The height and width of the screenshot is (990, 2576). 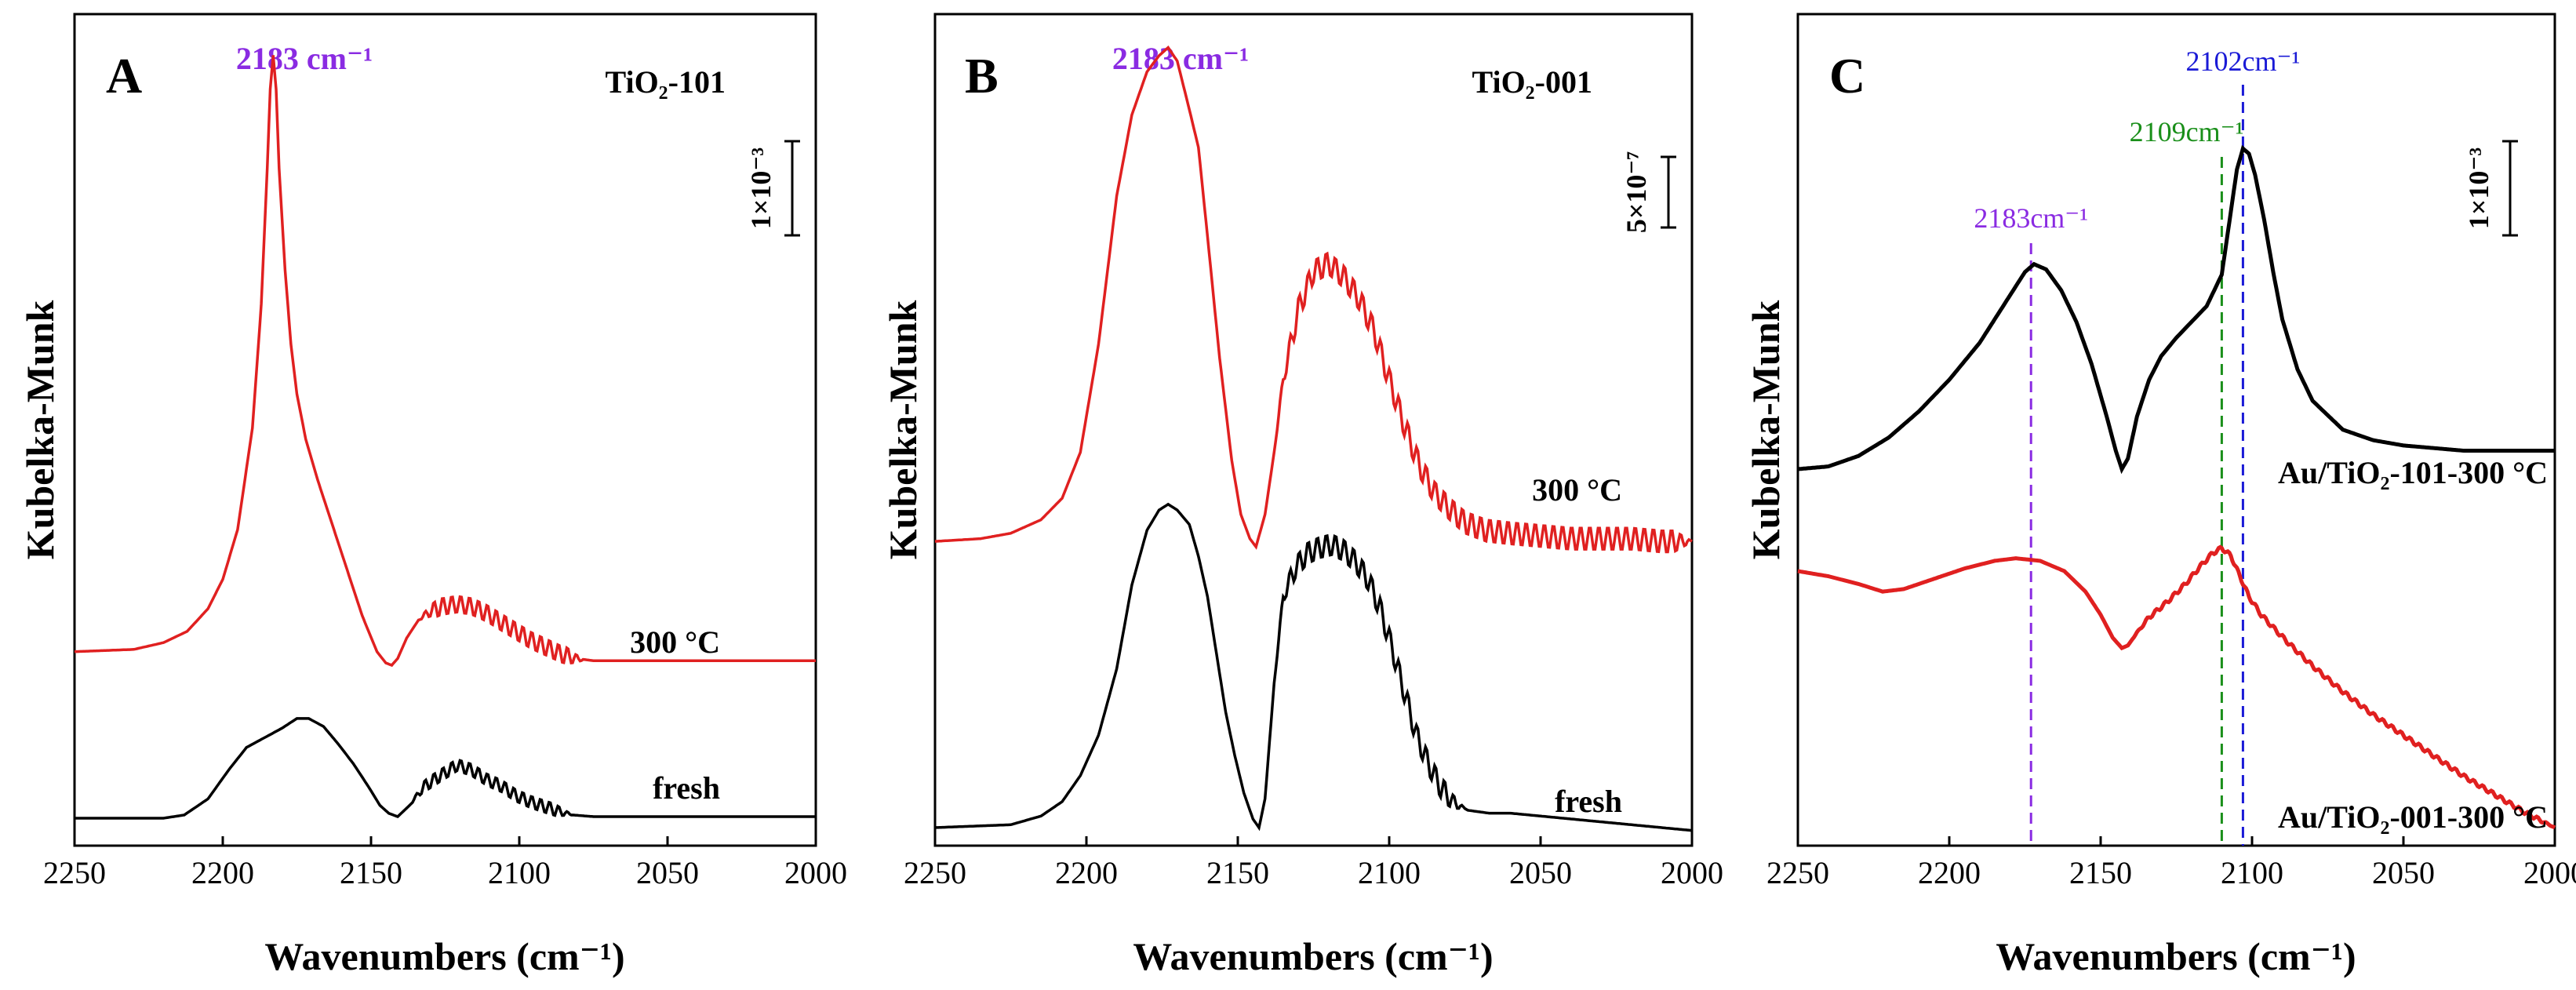 What do you see at coordinates (124, 76) in the screenshot?
I see `panel-letter: A` at bounding box center [124, 76].